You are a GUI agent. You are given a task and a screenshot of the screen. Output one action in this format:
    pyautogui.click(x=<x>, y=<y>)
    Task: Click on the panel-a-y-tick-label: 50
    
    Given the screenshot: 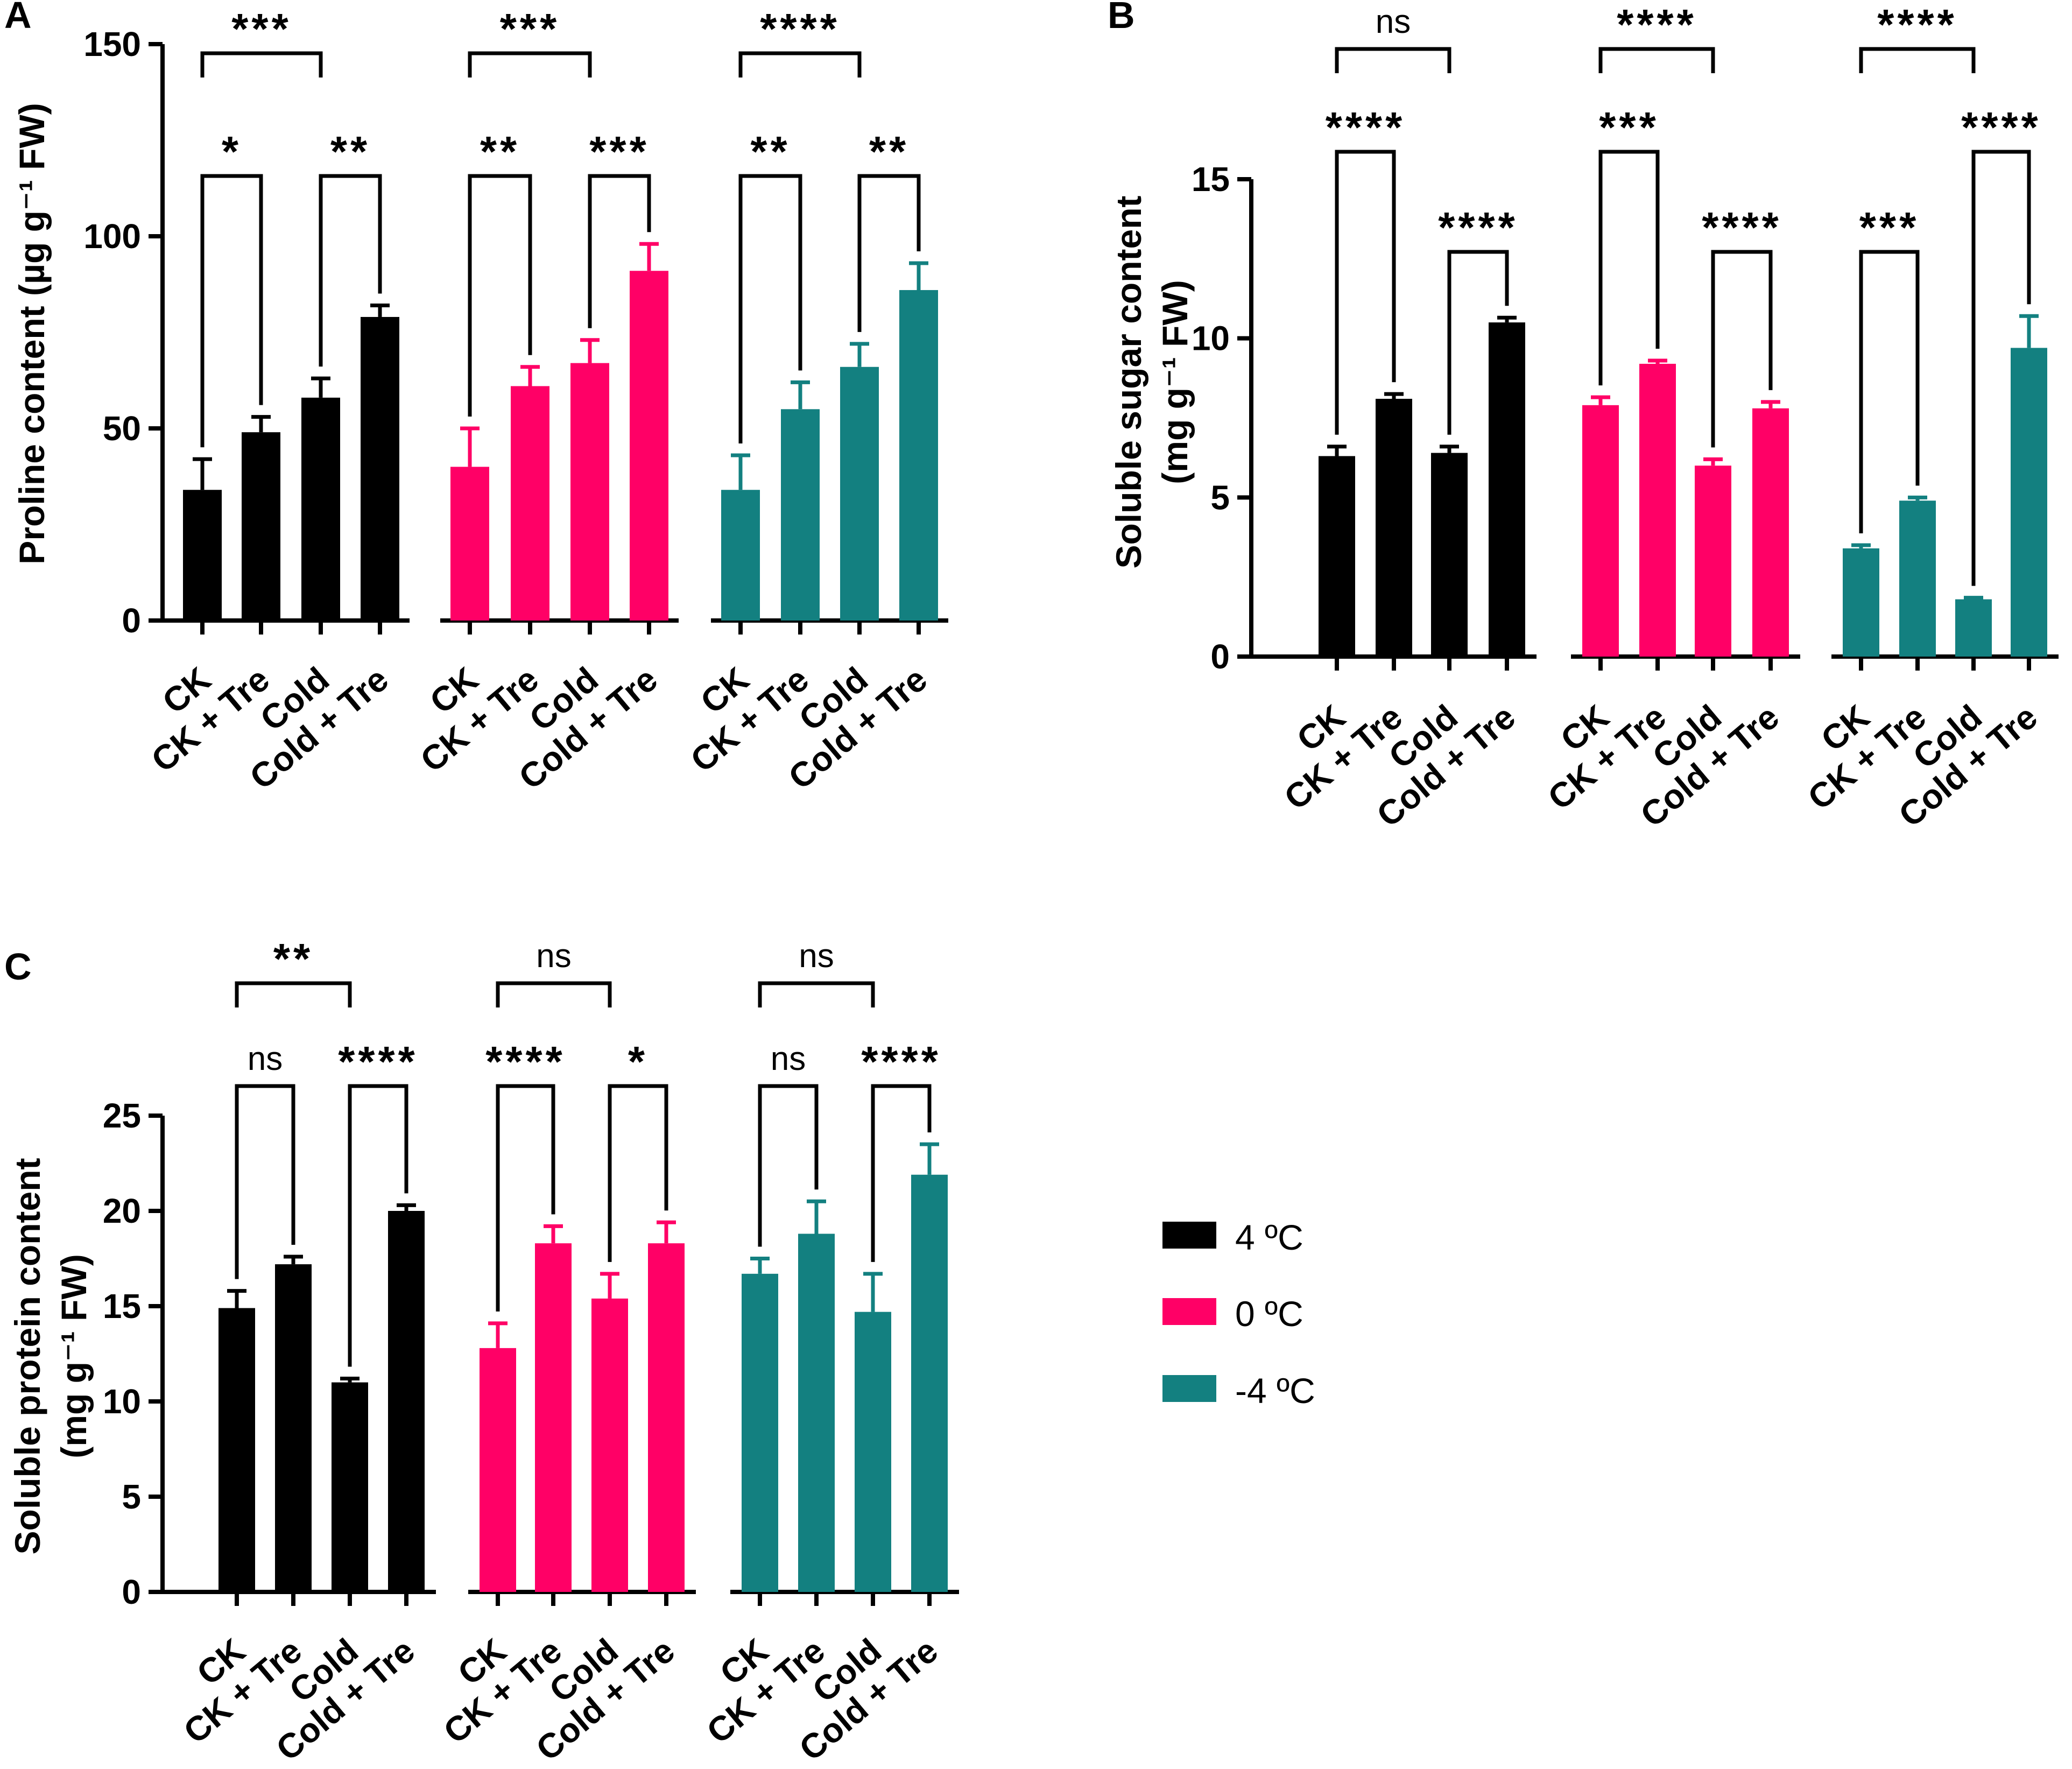 What is the action you would take?
    pyautogui.click(x=122, y=429)
    